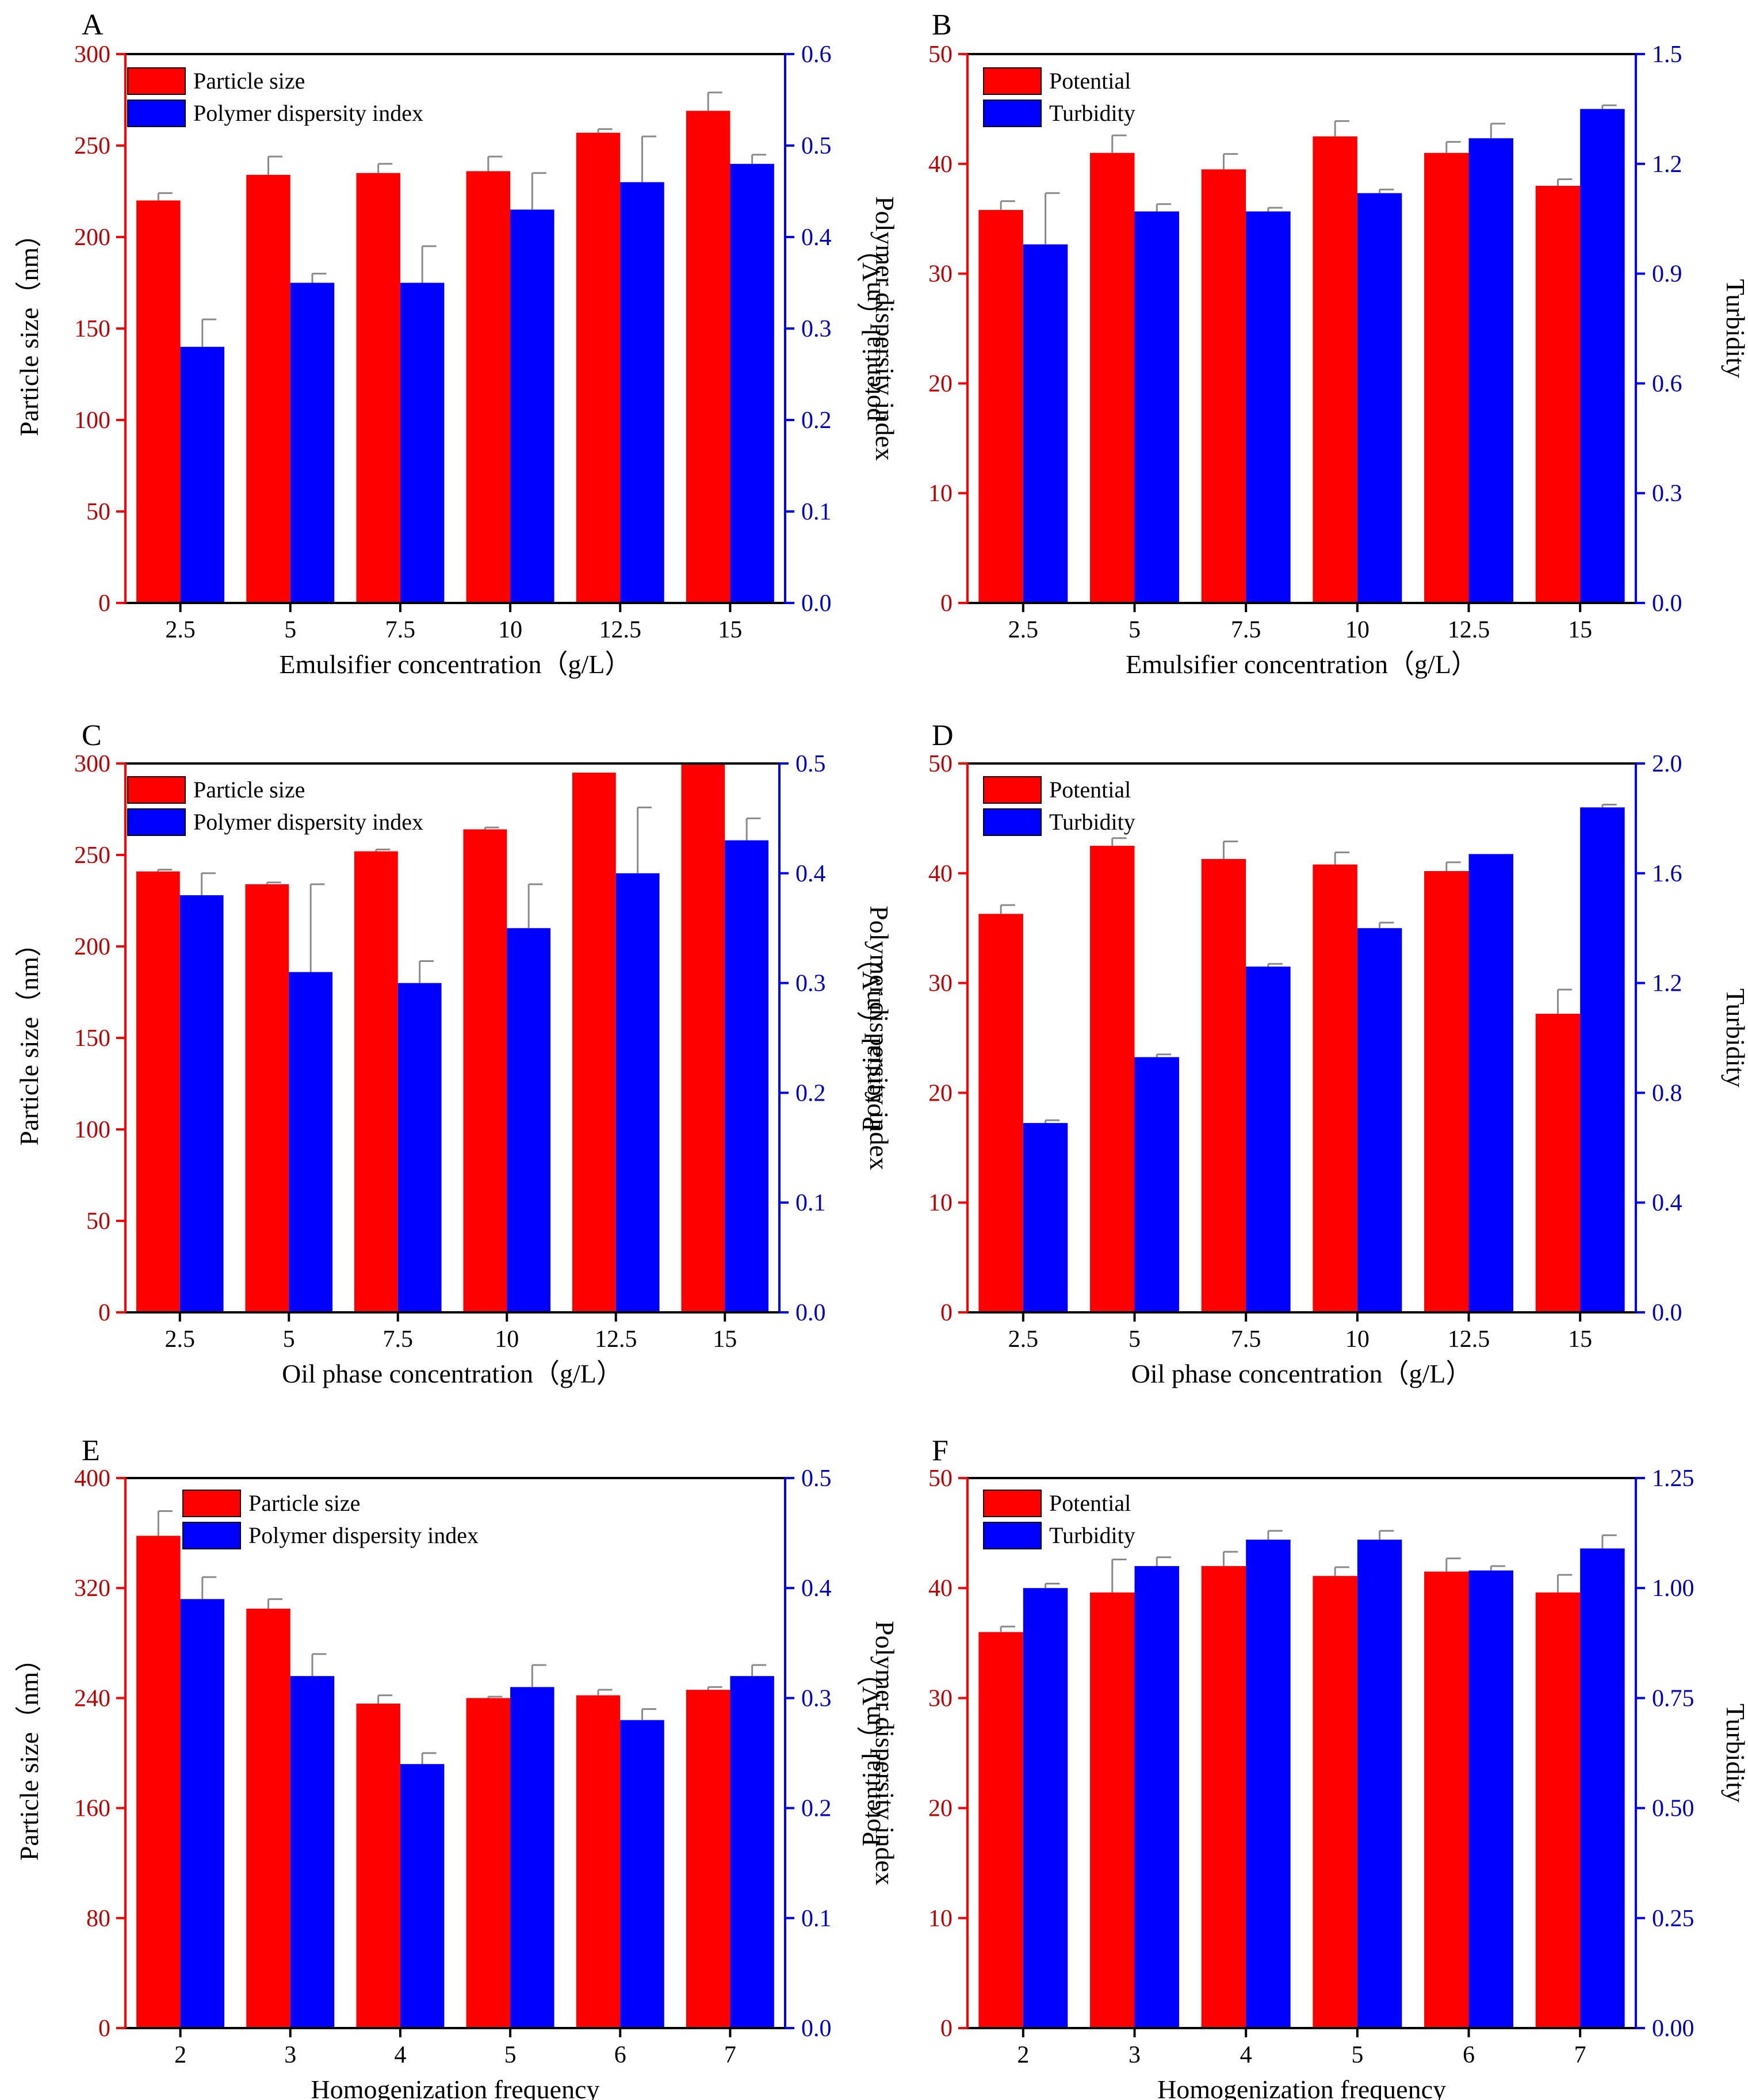 The image size is (1748, 2100). Describe the element at coordinates (91, 1450) in the screenshot. I see `panel-label: E` at that location.